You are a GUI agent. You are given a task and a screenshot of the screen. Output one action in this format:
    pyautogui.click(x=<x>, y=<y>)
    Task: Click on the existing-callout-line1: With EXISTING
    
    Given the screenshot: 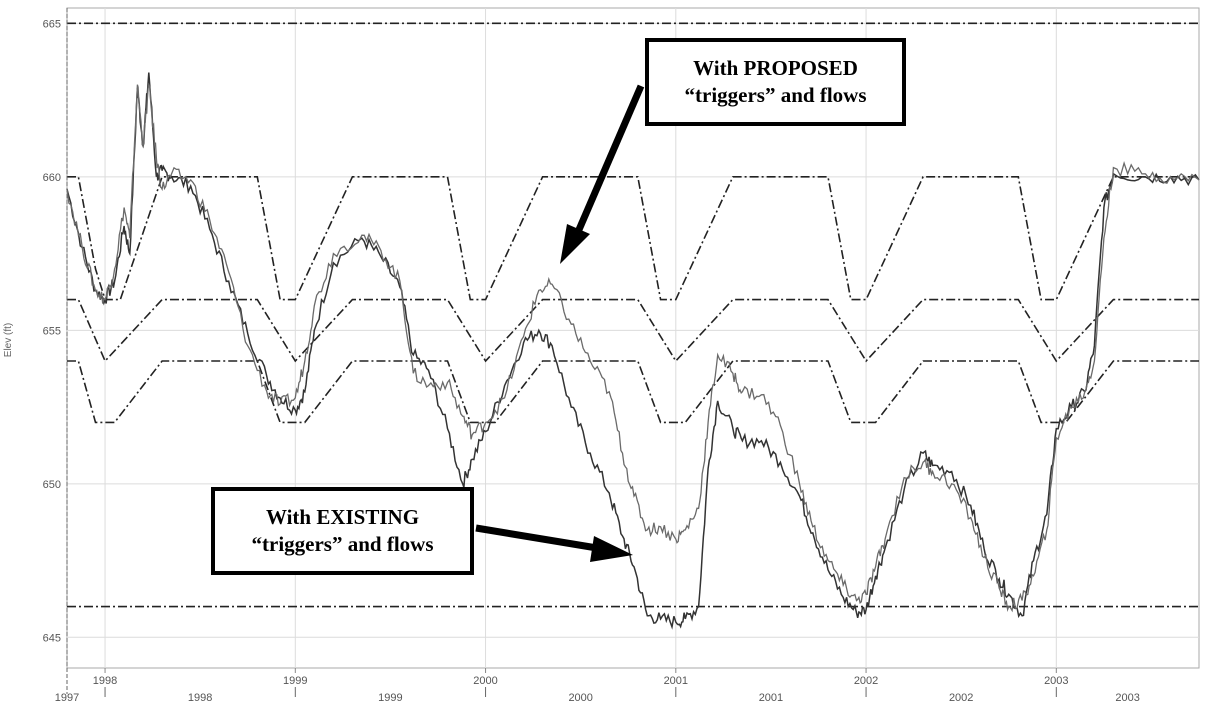 What is the action you would take?
    pyautogui.click(x=342, y=517)
    